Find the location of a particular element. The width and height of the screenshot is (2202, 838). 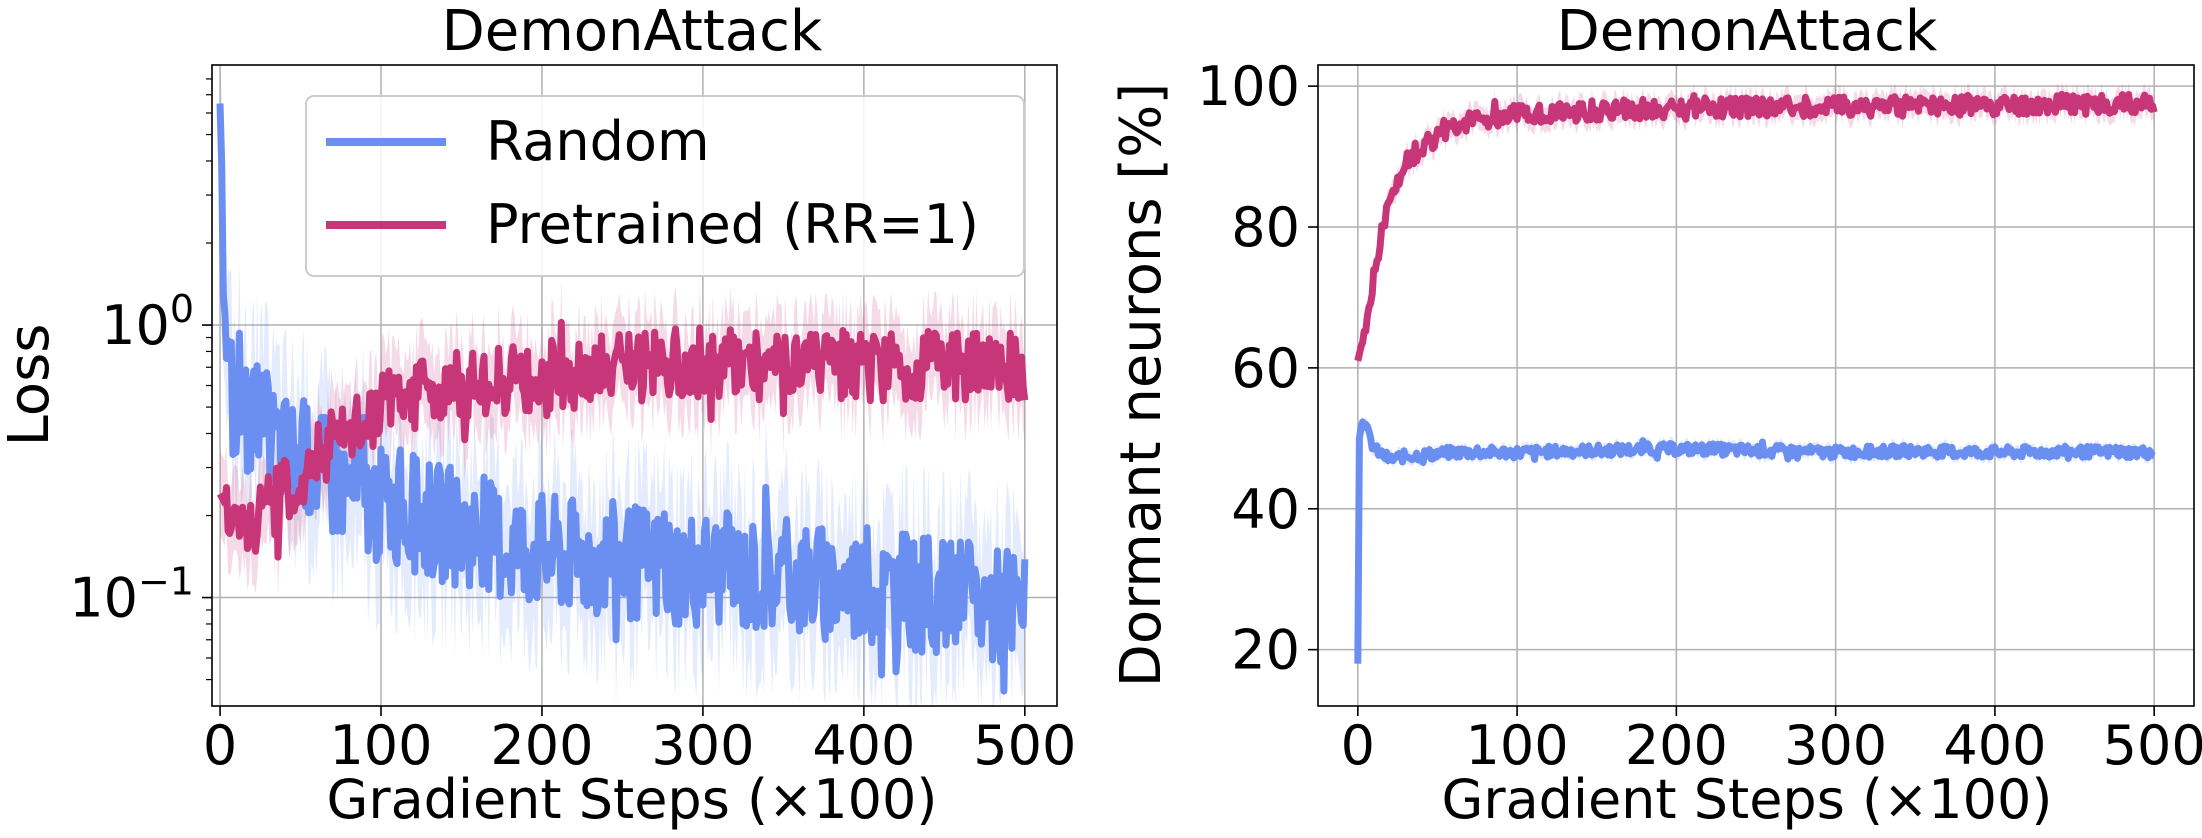

legend: Random Pretrained (RR=1) is located at coordinates (665, 186).